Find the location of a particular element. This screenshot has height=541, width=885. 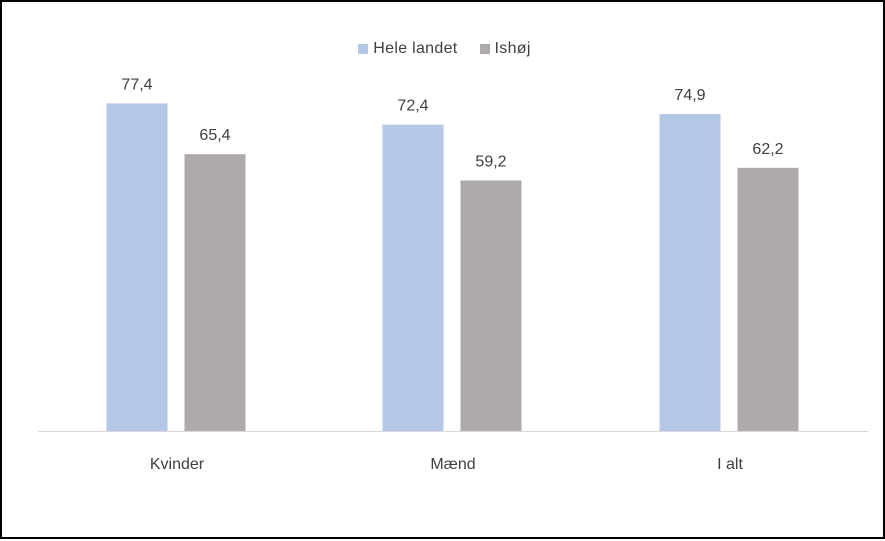

category-label-2: Mænd is located at coordinates (452, 464).